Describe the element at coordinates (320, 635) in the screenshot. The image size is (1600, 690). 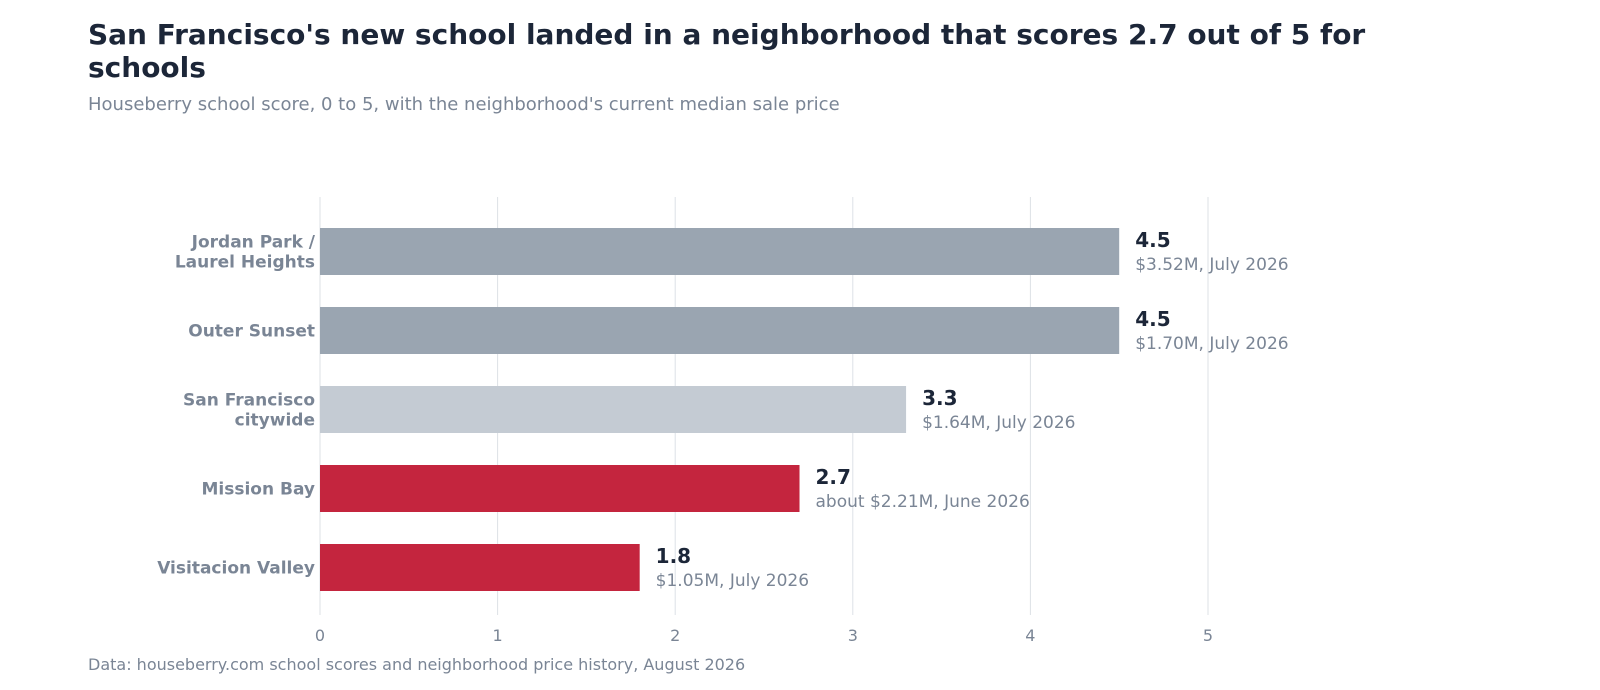
I see `x-tick-label: 0` at that location.